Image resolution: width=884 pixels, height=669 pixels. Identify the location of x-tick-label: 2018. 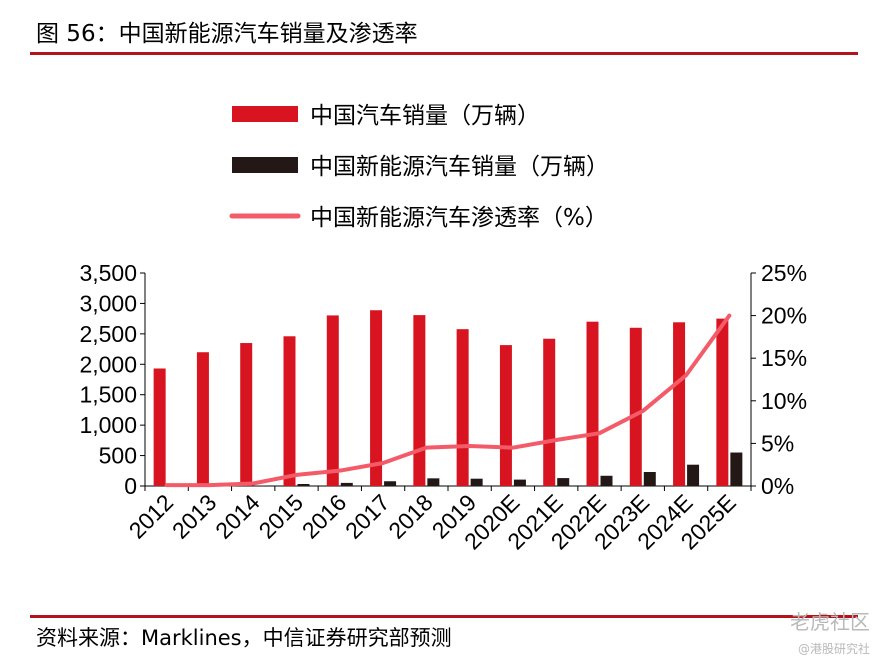
(410, 516).